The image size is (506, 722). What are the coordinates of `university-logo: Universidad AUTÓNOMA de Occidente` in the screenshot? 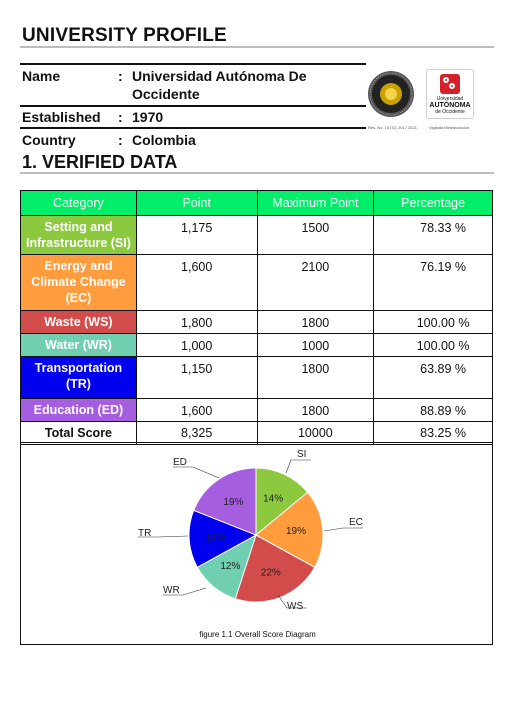 It's located at (450, 94).